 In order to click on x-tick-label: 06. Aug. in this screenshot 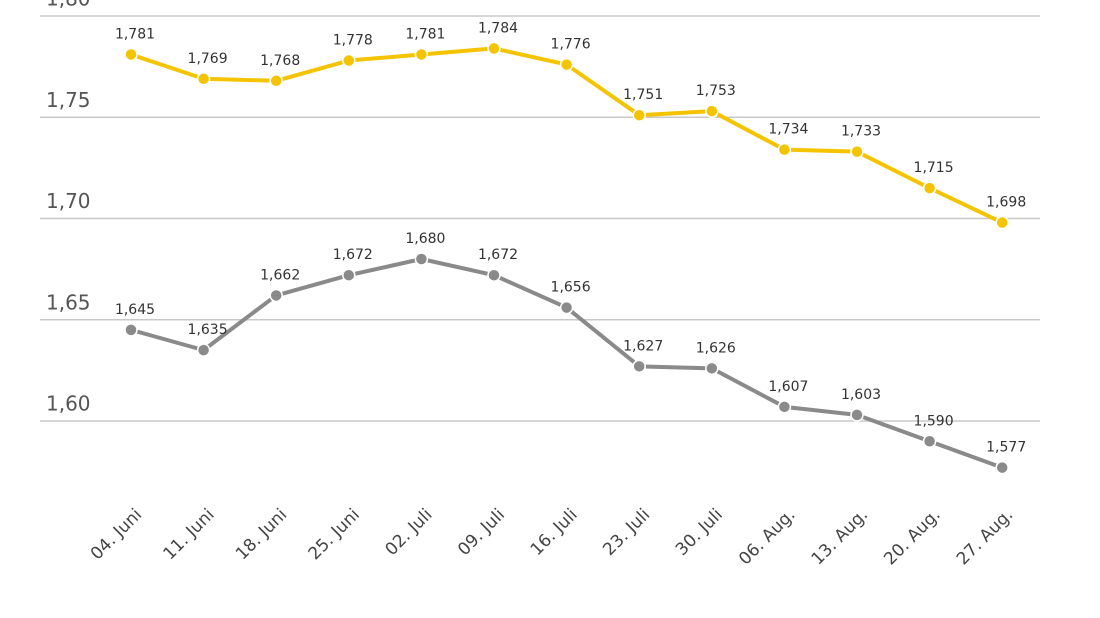, I will do `click(767, 537)`.